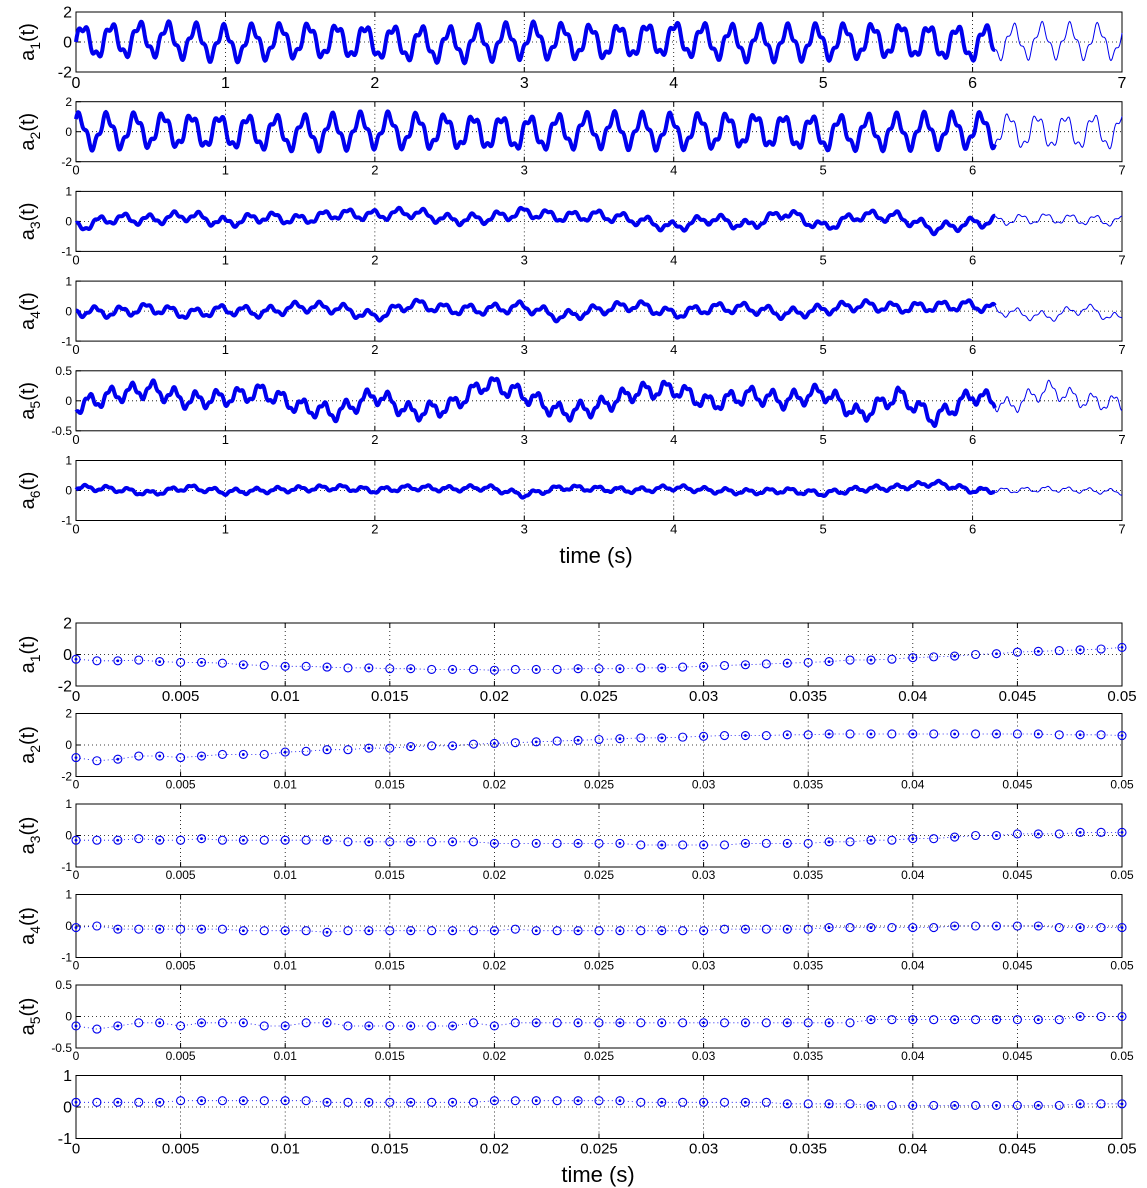  Describe the element at coordinates (1058, 396) in the screenshot. I see `series-line-thin` at that location.